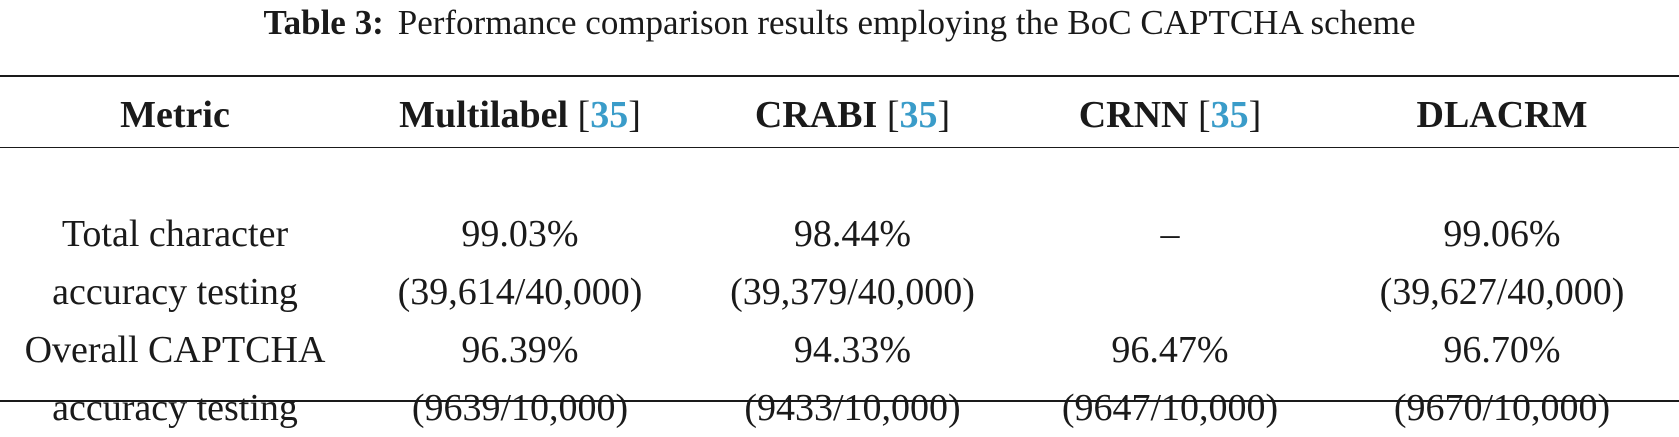 This screenshot has width=1679, height=437. Describe the element at coordinates (852, 234) in the screenshot. I see `value-cell: 98.44%` at that location.